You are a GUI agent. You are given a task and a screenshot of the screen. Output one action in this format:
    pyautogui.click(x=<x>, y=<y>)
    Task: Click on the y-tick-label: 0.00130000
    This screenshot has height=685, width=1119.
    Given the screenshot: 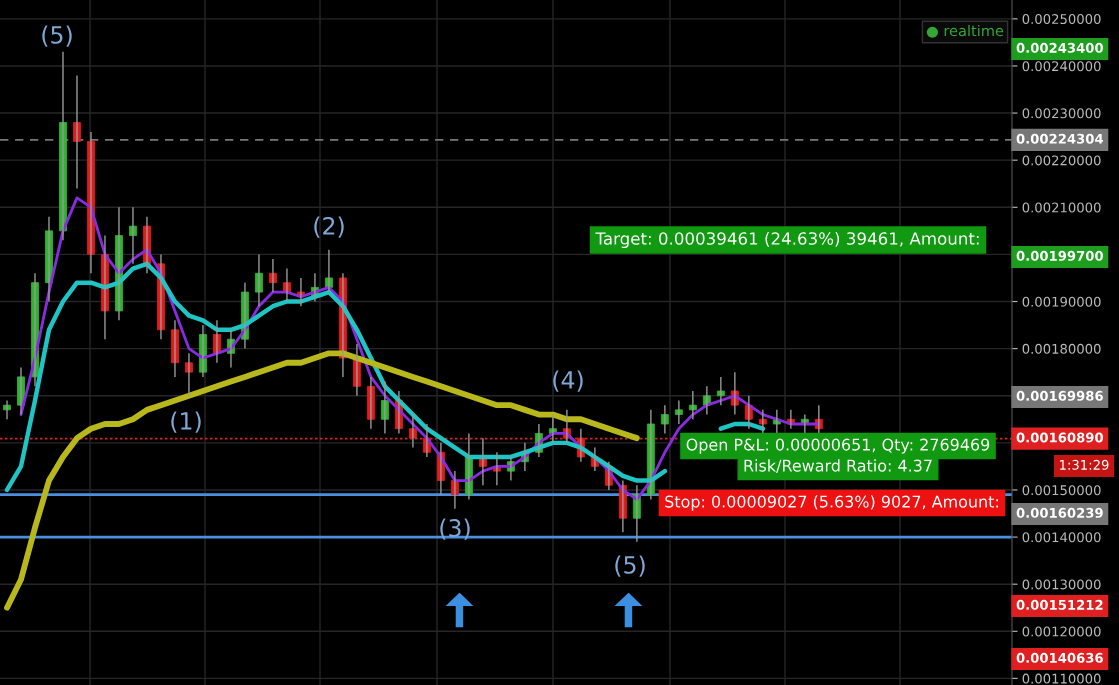 What is the action you would take?
    pyautogui.click(x=1061, y=584)
    